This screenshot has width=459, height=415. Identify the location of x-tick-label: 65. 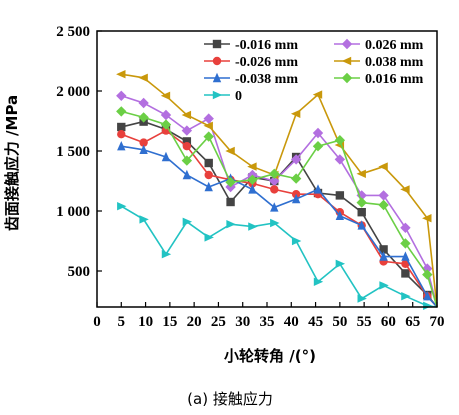
(412, 322).